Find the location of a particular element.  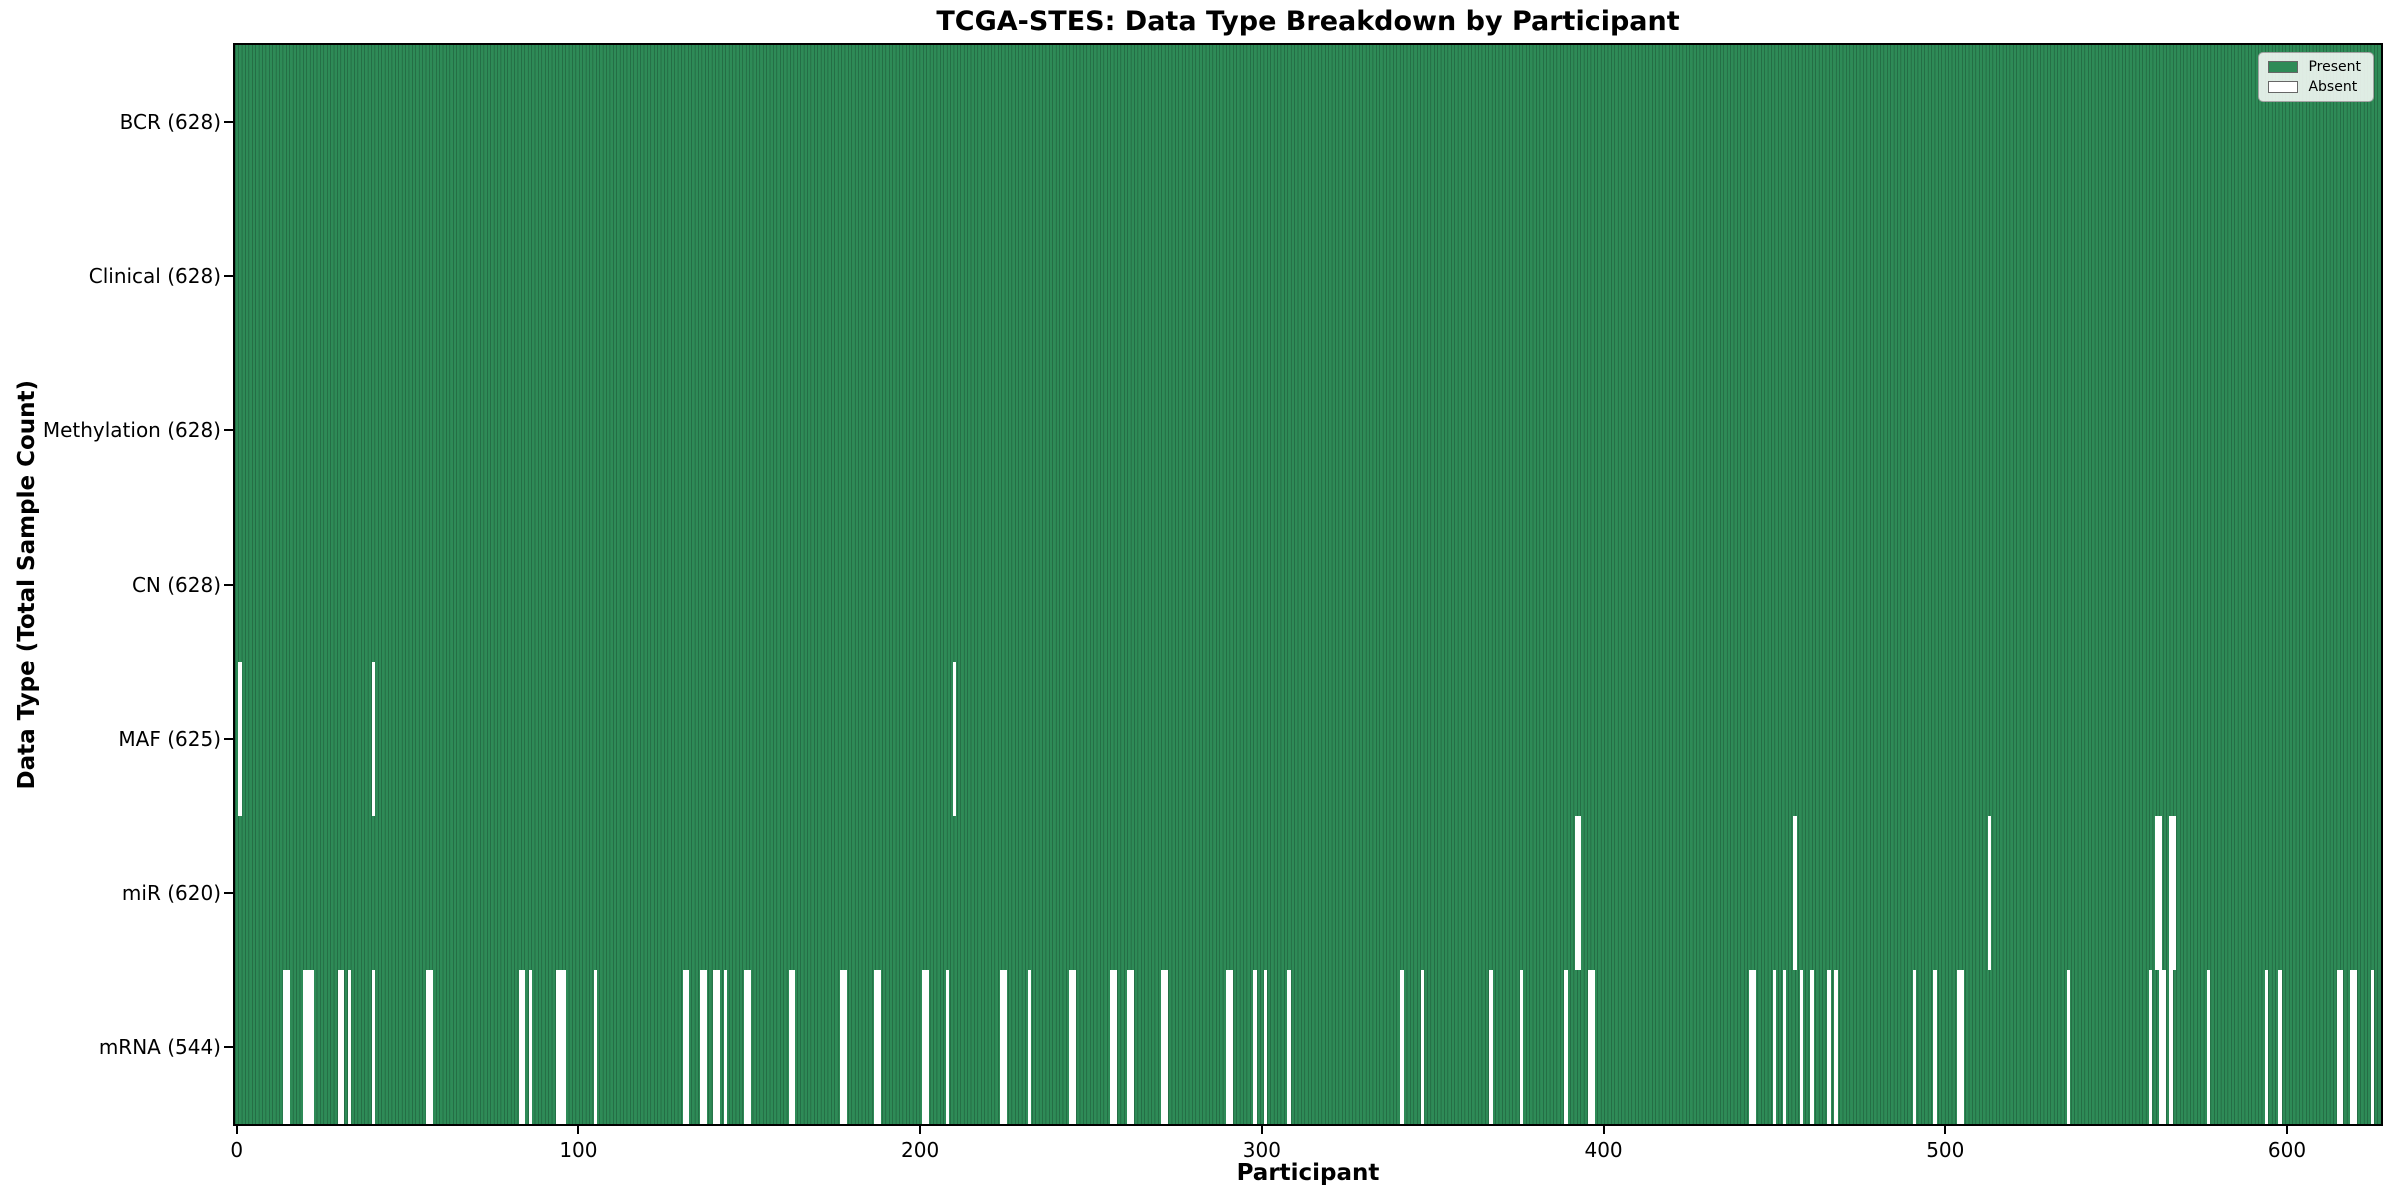

absent-swatch is located at coordinates (2283, 87).